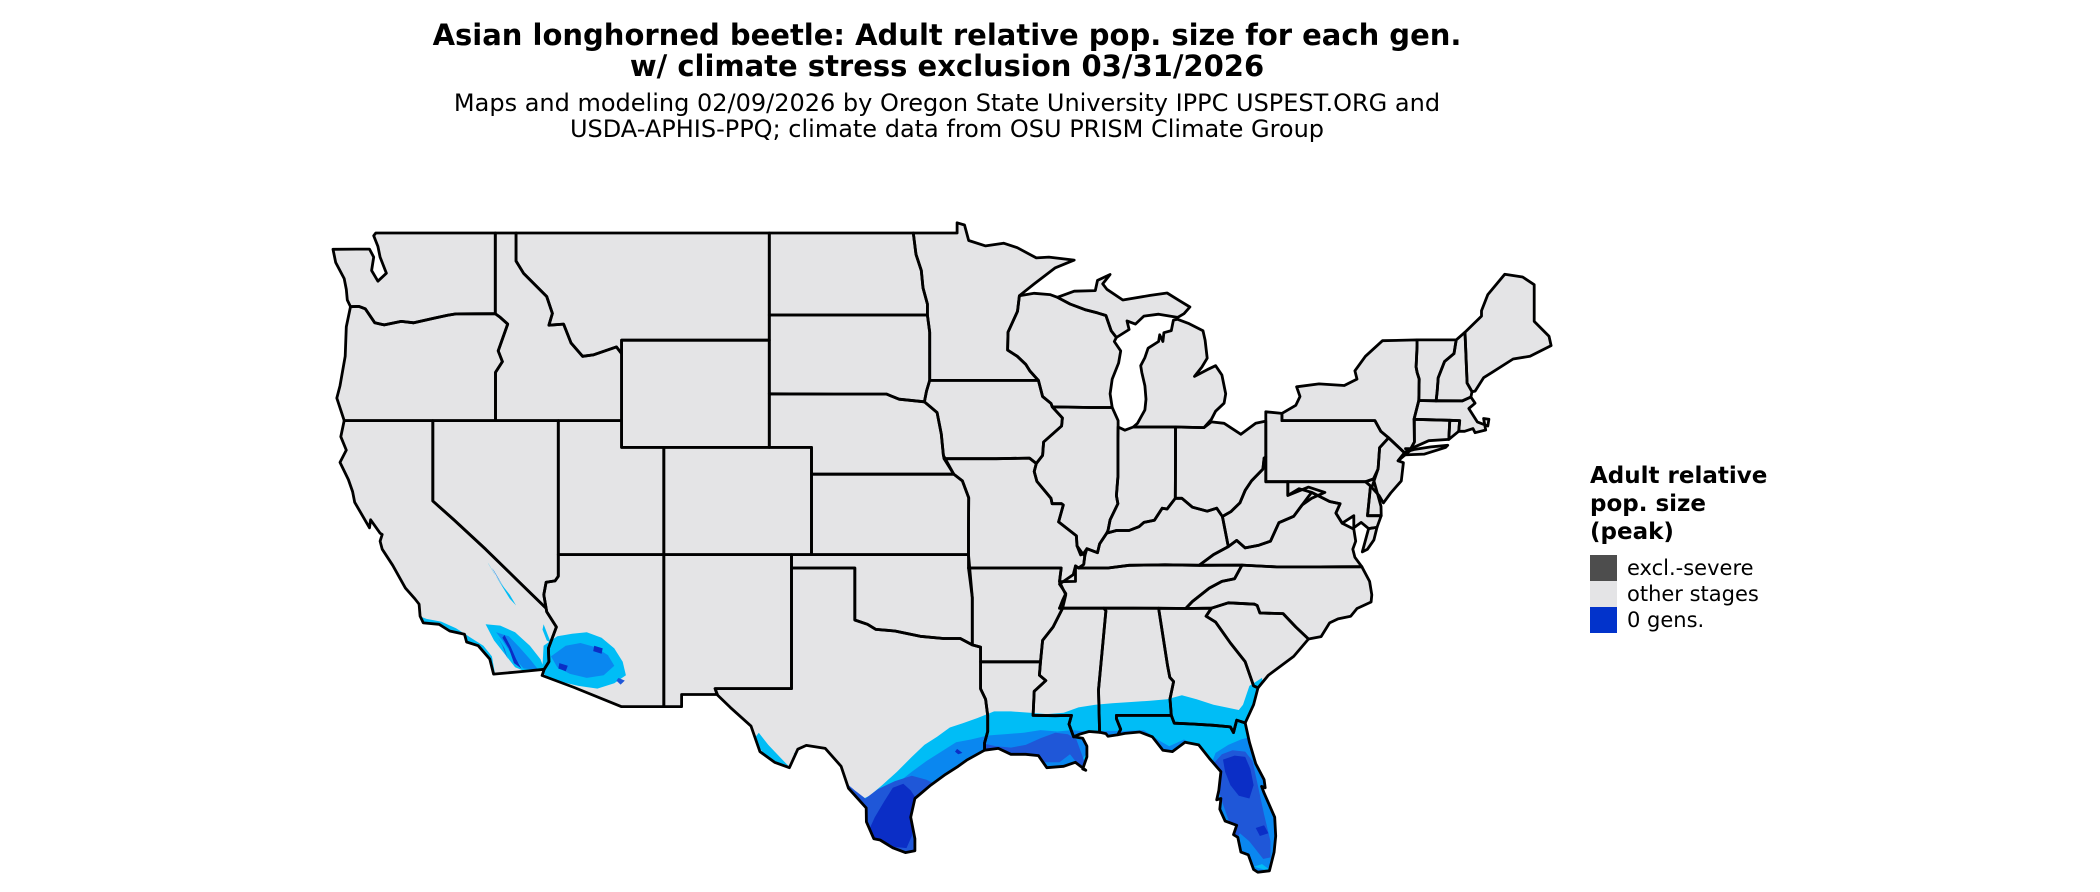 This screenshot has height=892, width=2100. What do you see at coordinates (1257, 645) in the screenshot?
I see `state-sc` at bounding box center [1257, 645].